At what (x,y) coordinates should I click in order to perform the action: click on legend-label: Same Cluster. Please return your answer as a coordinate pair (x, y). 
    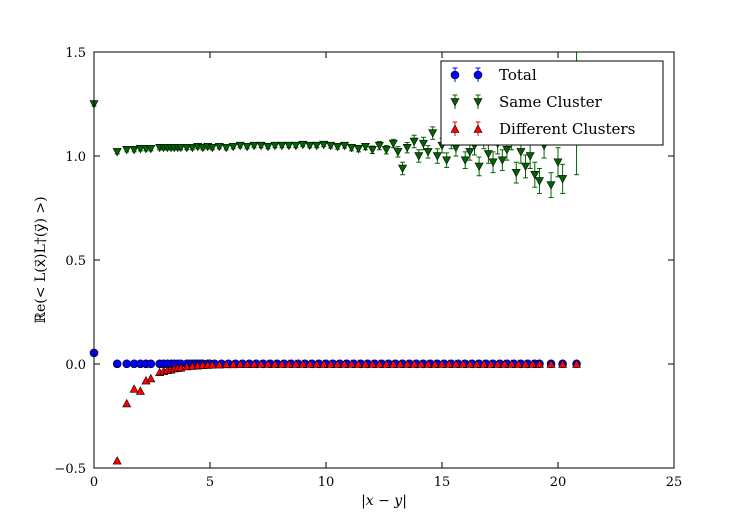
    Looking at the image, I should click on (551, 102).